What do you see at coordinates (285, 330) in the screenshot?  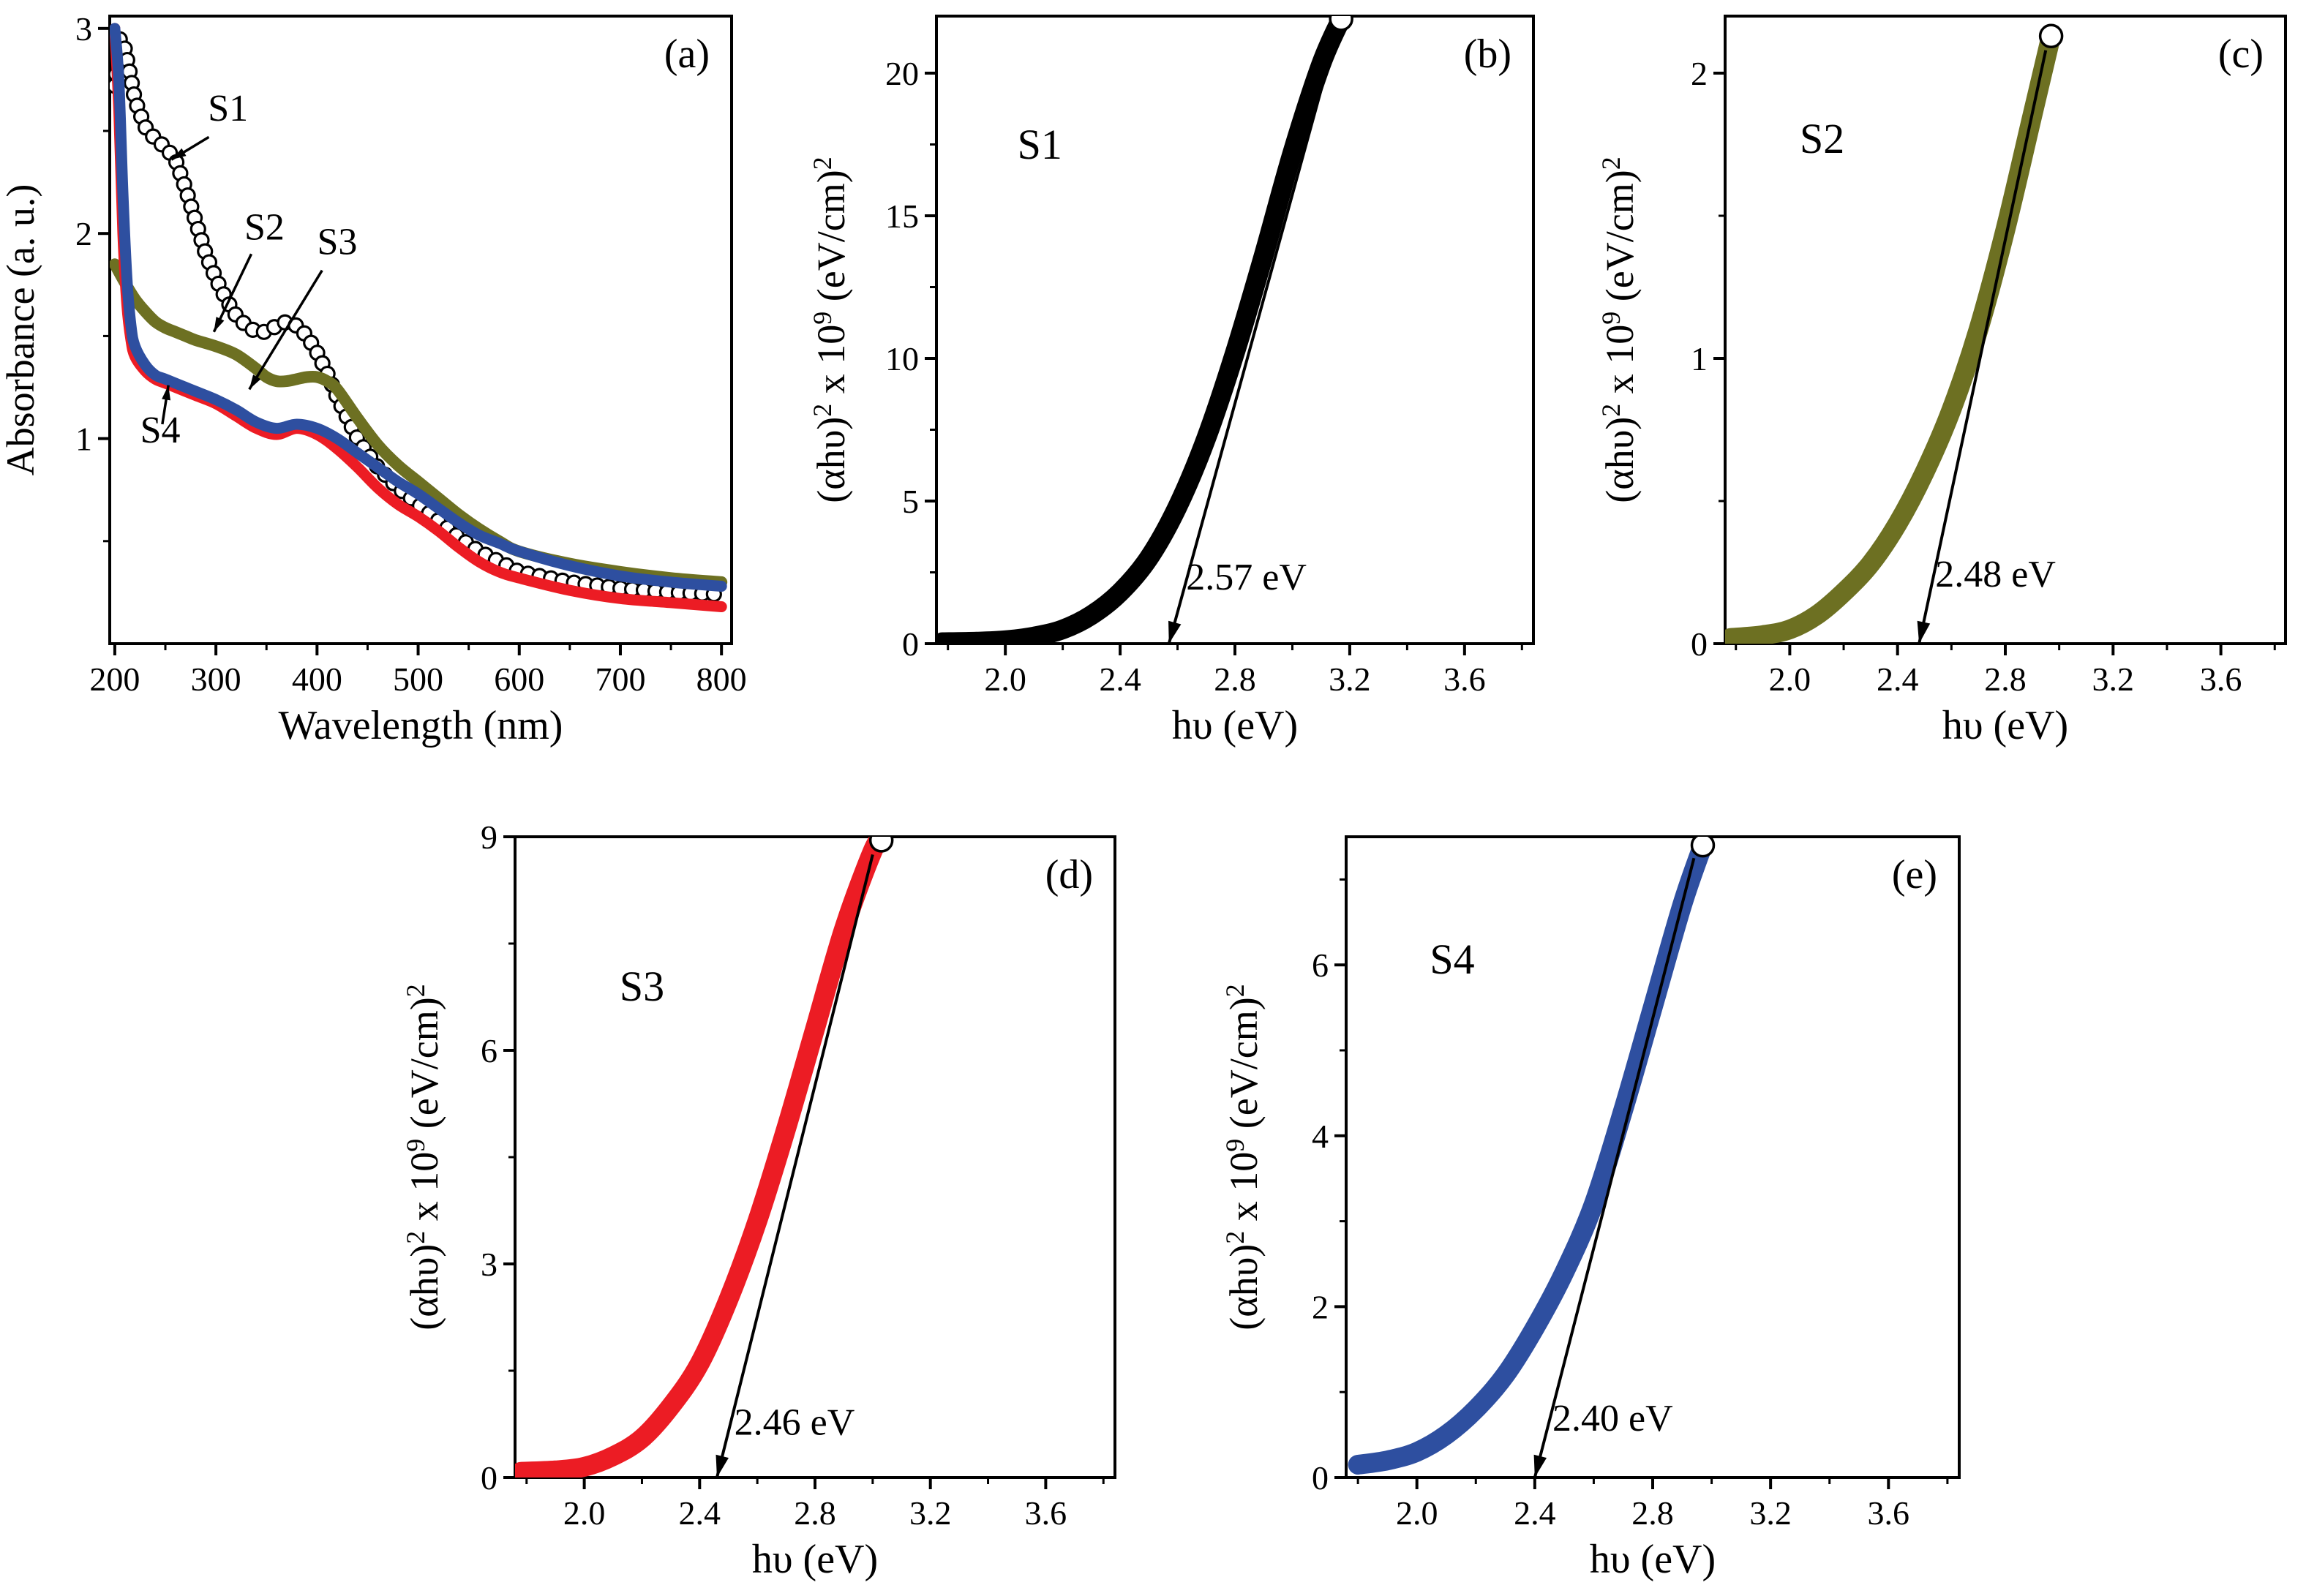 I see `annotation-arrow` at bounding box center [285, 330].